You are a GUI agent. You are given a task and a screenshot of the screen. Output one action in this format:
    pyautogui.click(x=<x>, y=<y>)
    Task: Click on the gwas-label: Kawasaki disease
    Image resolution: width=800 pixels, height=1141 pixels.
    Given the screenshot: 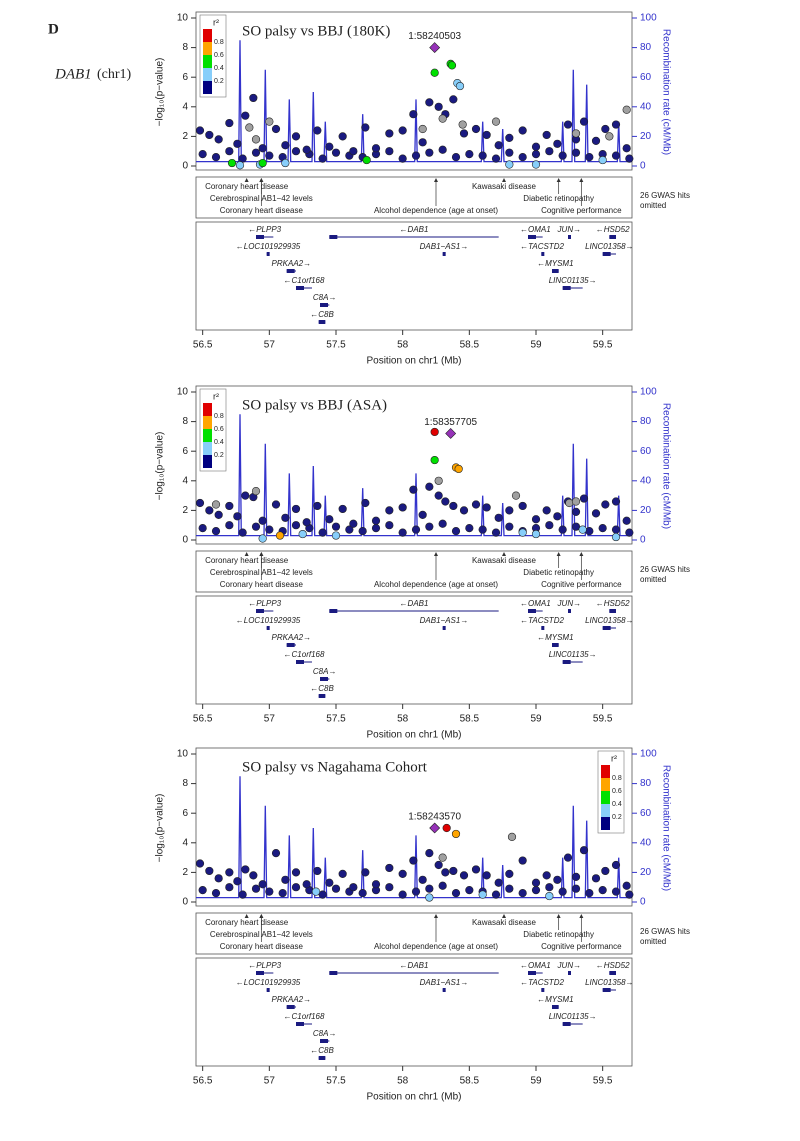 What is the action you would take?
    pyautogui.click(x=504, y=186)
    